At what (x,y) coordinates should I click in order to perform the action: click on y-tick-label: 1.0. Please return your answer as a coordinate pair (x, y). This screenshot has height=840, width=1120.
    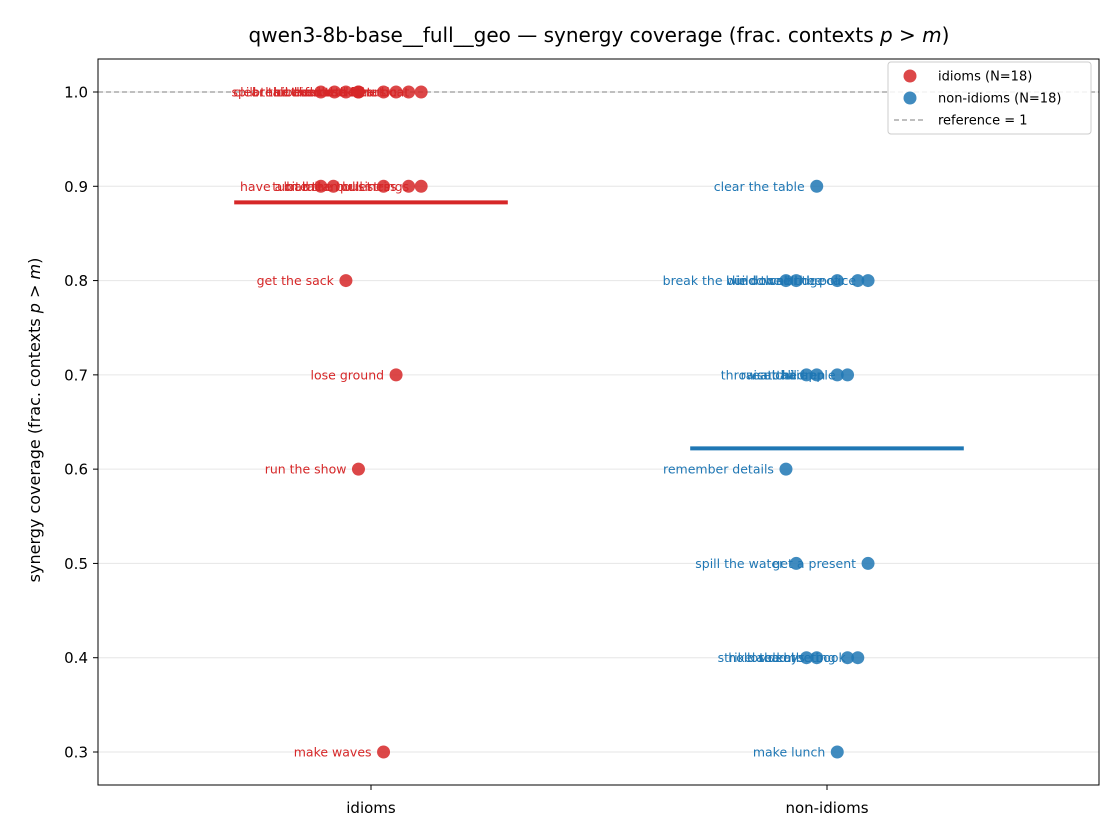
    Looking at the image, I should click on (76, 93).